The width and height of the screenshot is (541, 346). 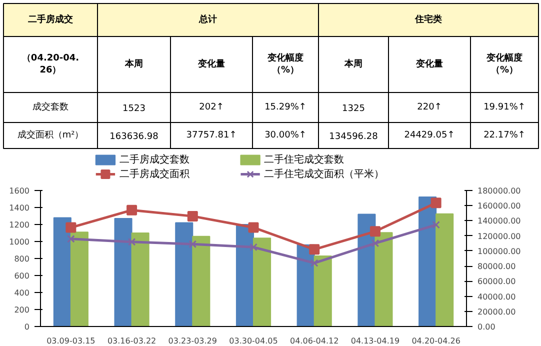 I want to click on y2-tick-label: 20000.00, so click(x=497, y=311).